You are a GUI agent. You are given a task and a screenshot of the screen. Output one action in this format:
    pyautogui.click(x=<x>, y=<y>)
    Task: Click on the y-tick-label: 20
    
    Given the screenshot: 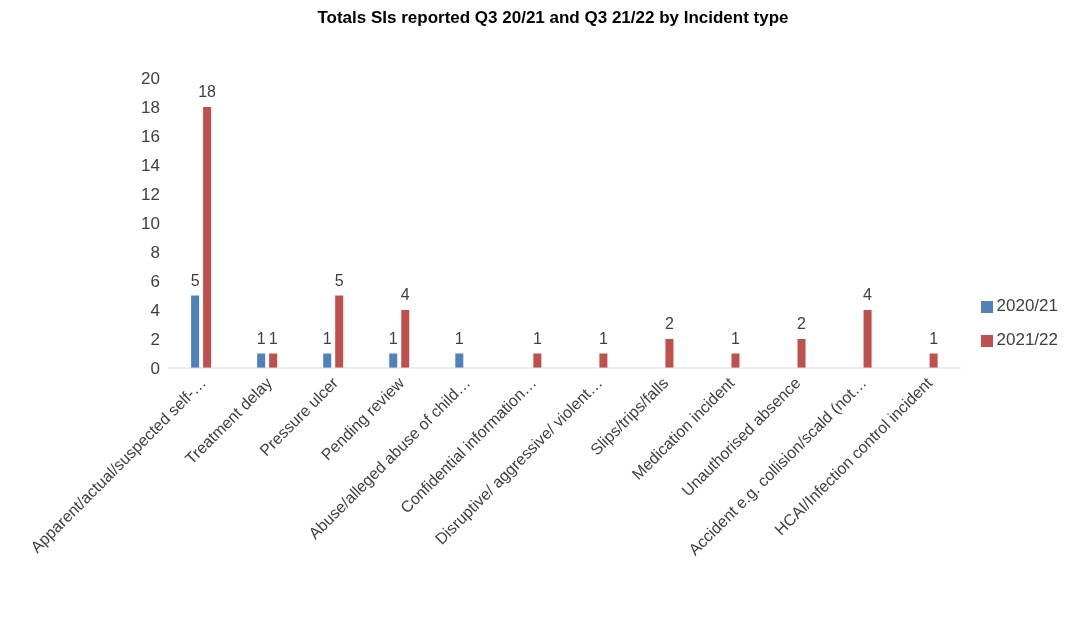 What is the action you would take?
    pyautogui.click(x=150, y=79)
    